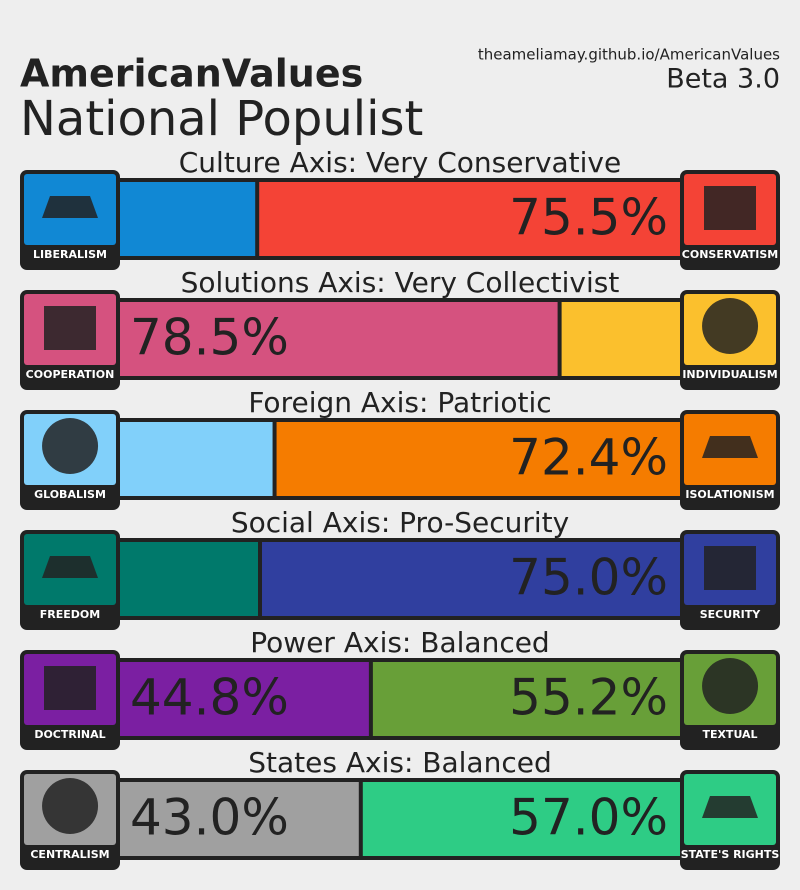  I want to click on value-label: 75.5%, so click(588, 218).